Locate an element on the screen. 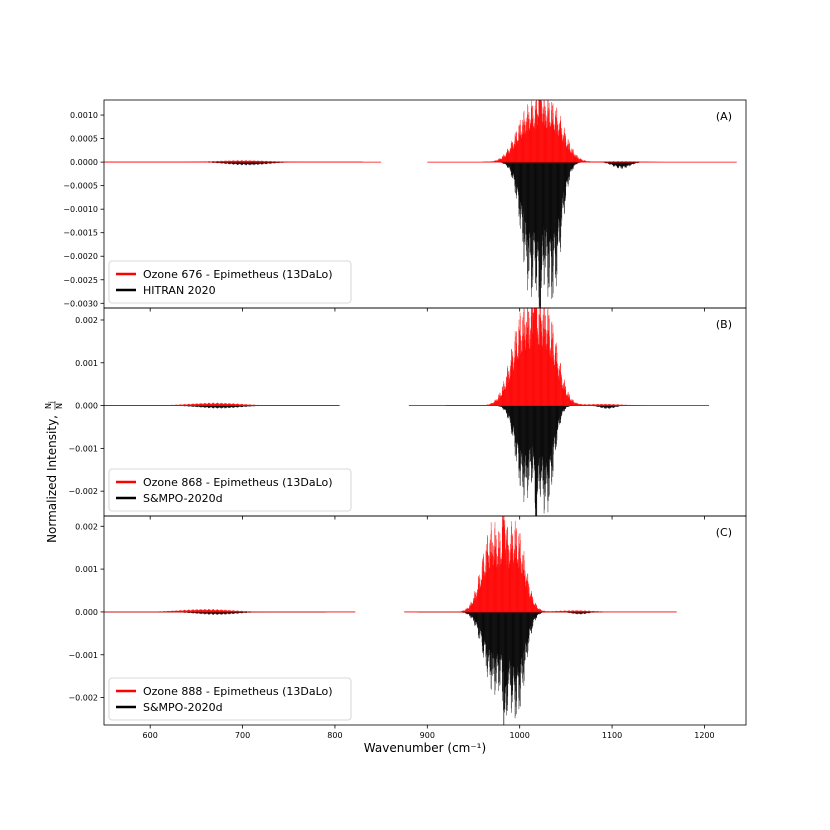  panel-label-b: (B) is located at coordinates (724, 324).